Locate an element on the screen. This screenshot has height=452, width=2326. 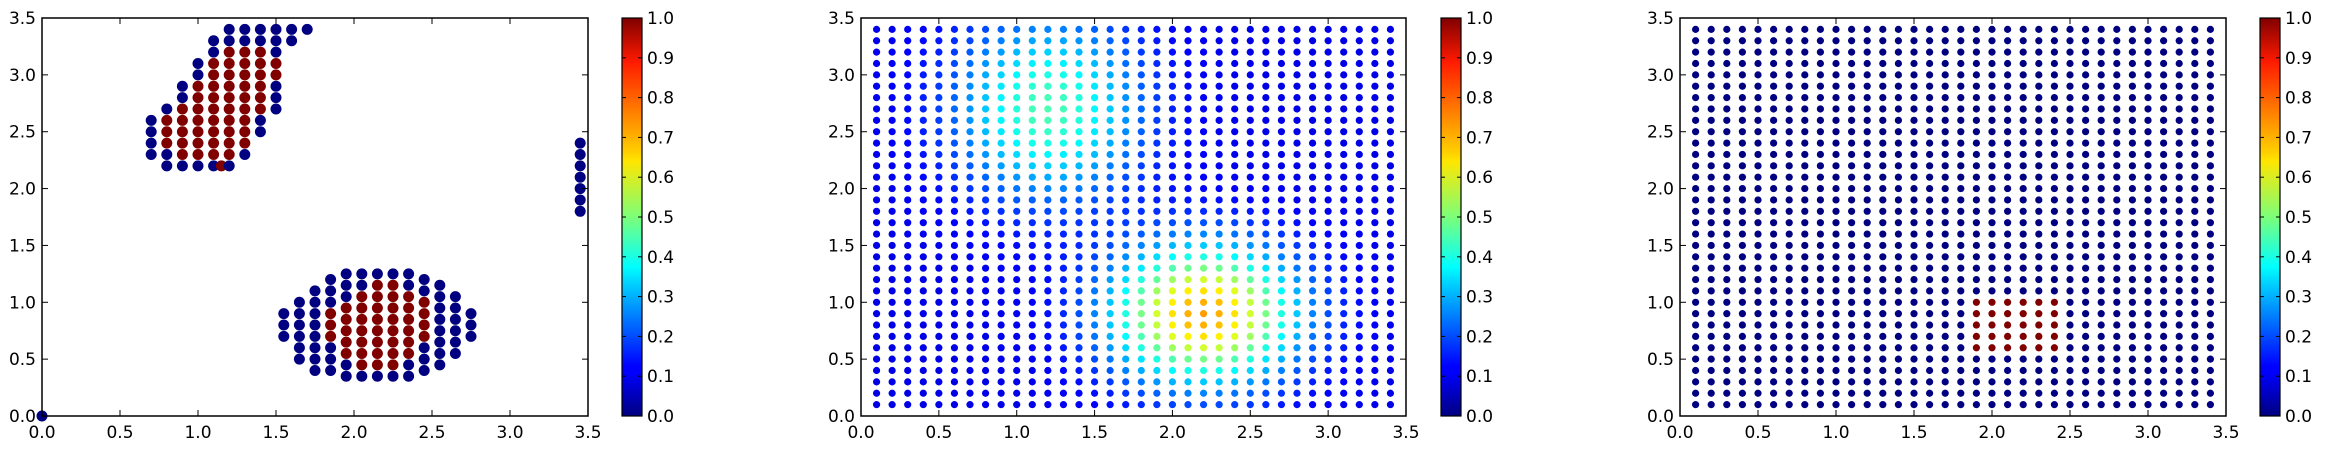
y-tick-label: 0.5 is located at coordinates (841, 360).